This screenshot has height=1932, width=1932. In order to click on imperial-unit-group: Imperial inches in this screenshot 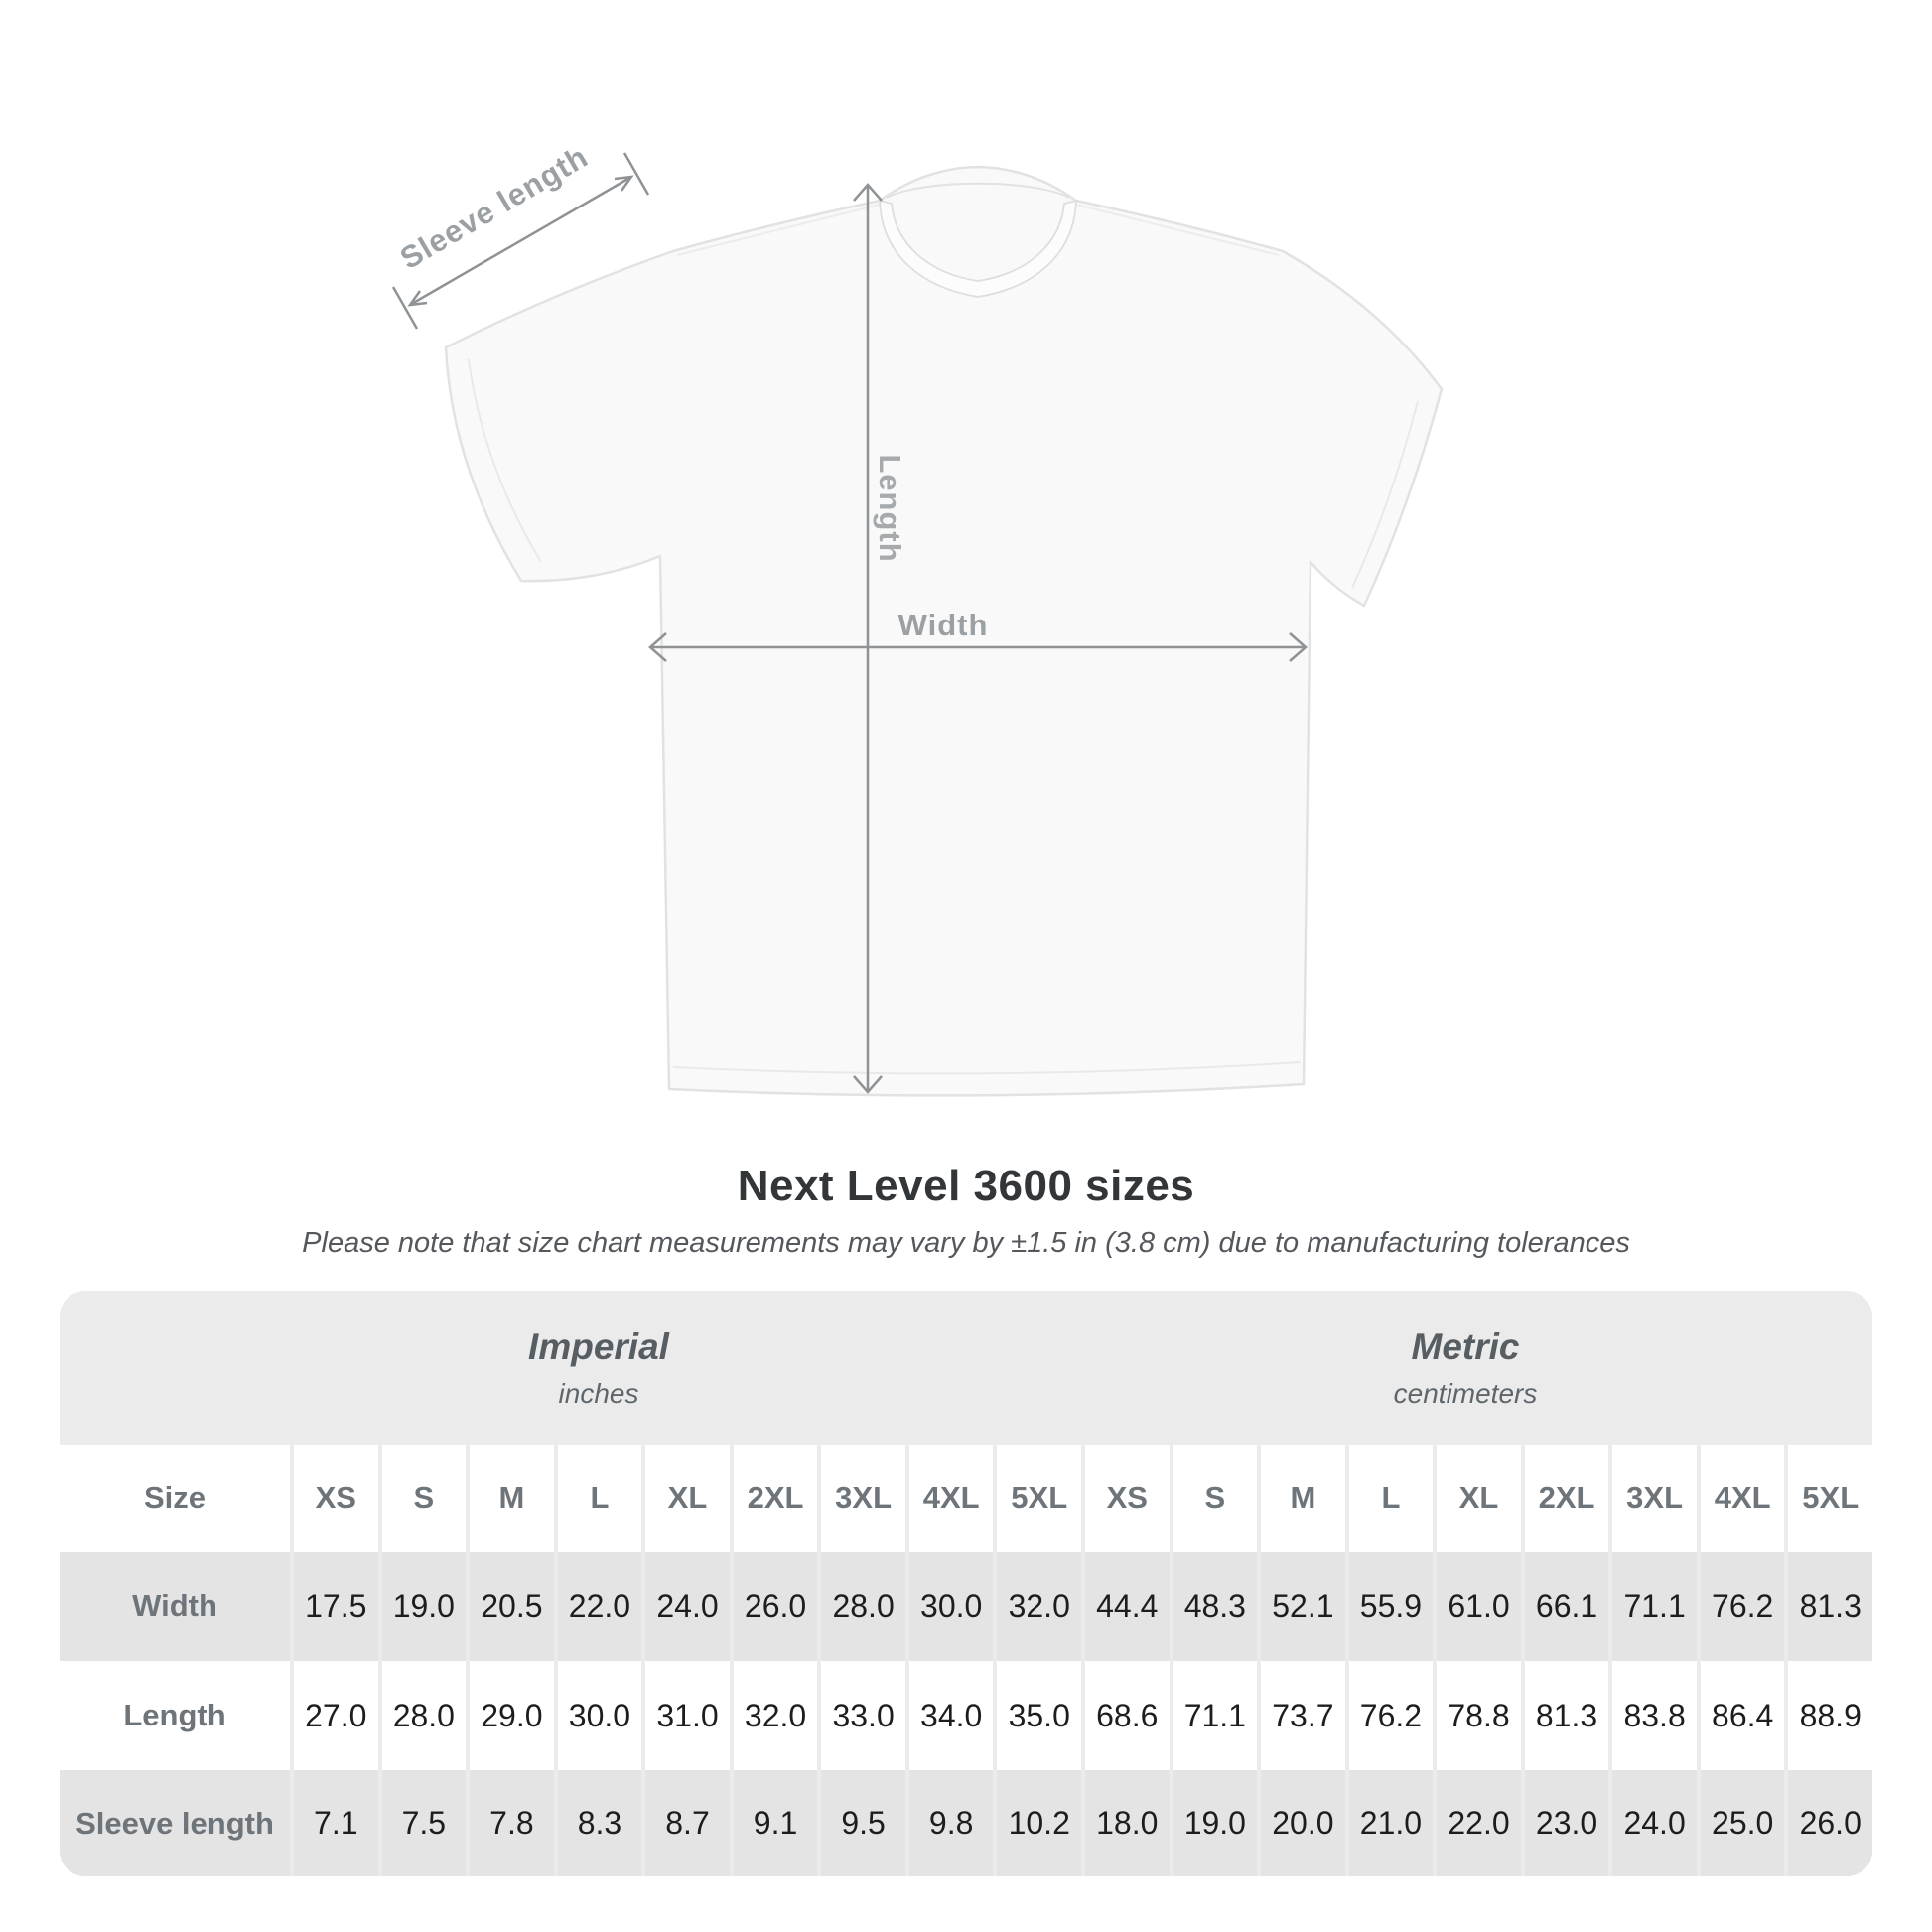, I will do `click(598, 1368)`.